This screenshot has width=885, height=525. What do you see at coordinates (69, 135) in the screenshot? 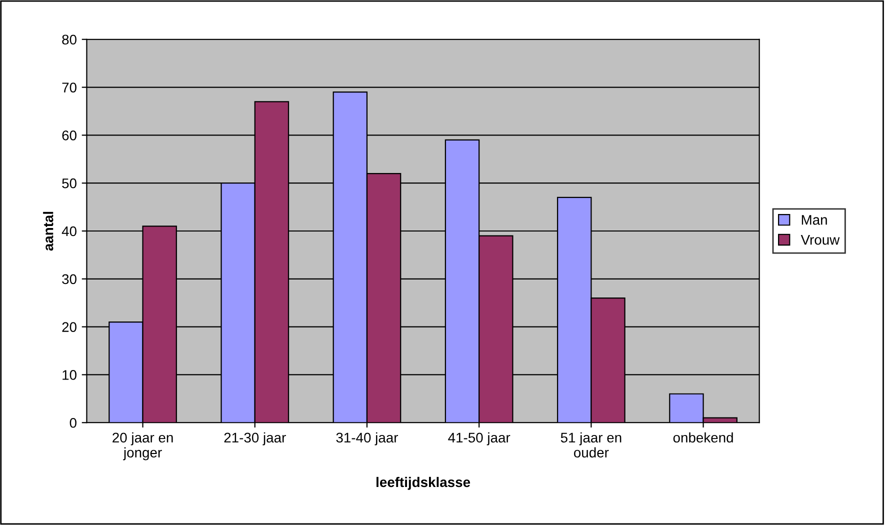
I see `y-tick-label: 60` at bounding box center [69, 135].